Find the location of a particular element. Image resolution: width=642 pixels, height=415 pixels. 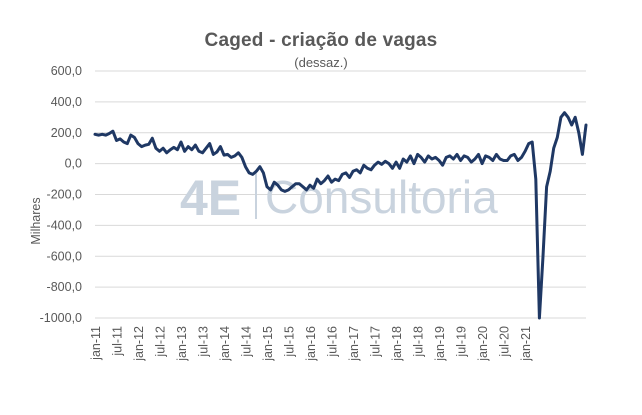

x-tick-label: jan-14 is located at coordinates (225, 344).